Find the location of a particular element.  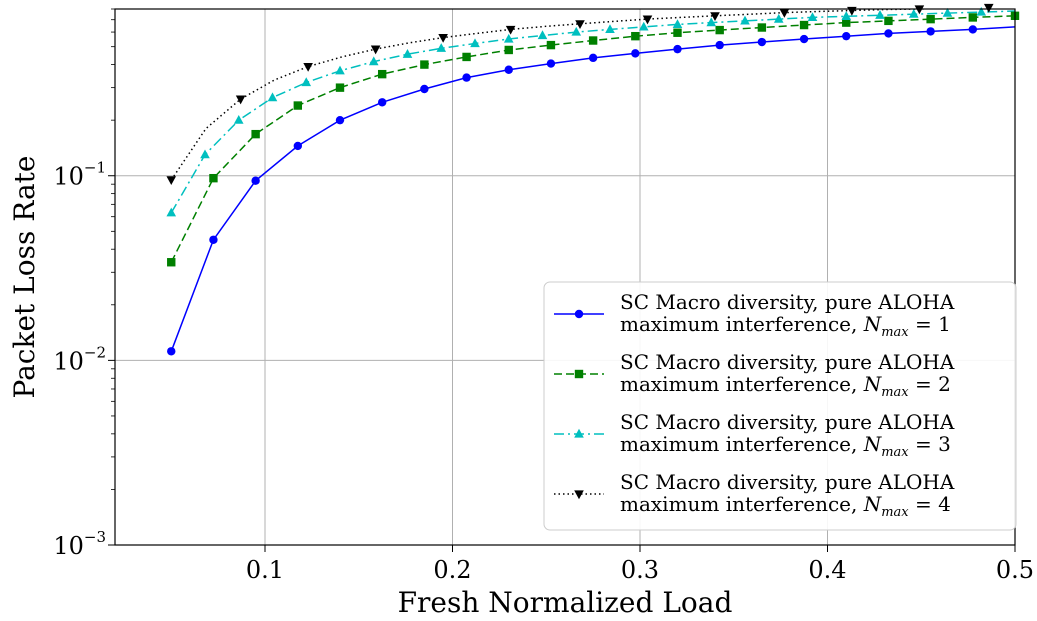

y-tick-label: 10⁻³ is located at coordinates (79, 544).